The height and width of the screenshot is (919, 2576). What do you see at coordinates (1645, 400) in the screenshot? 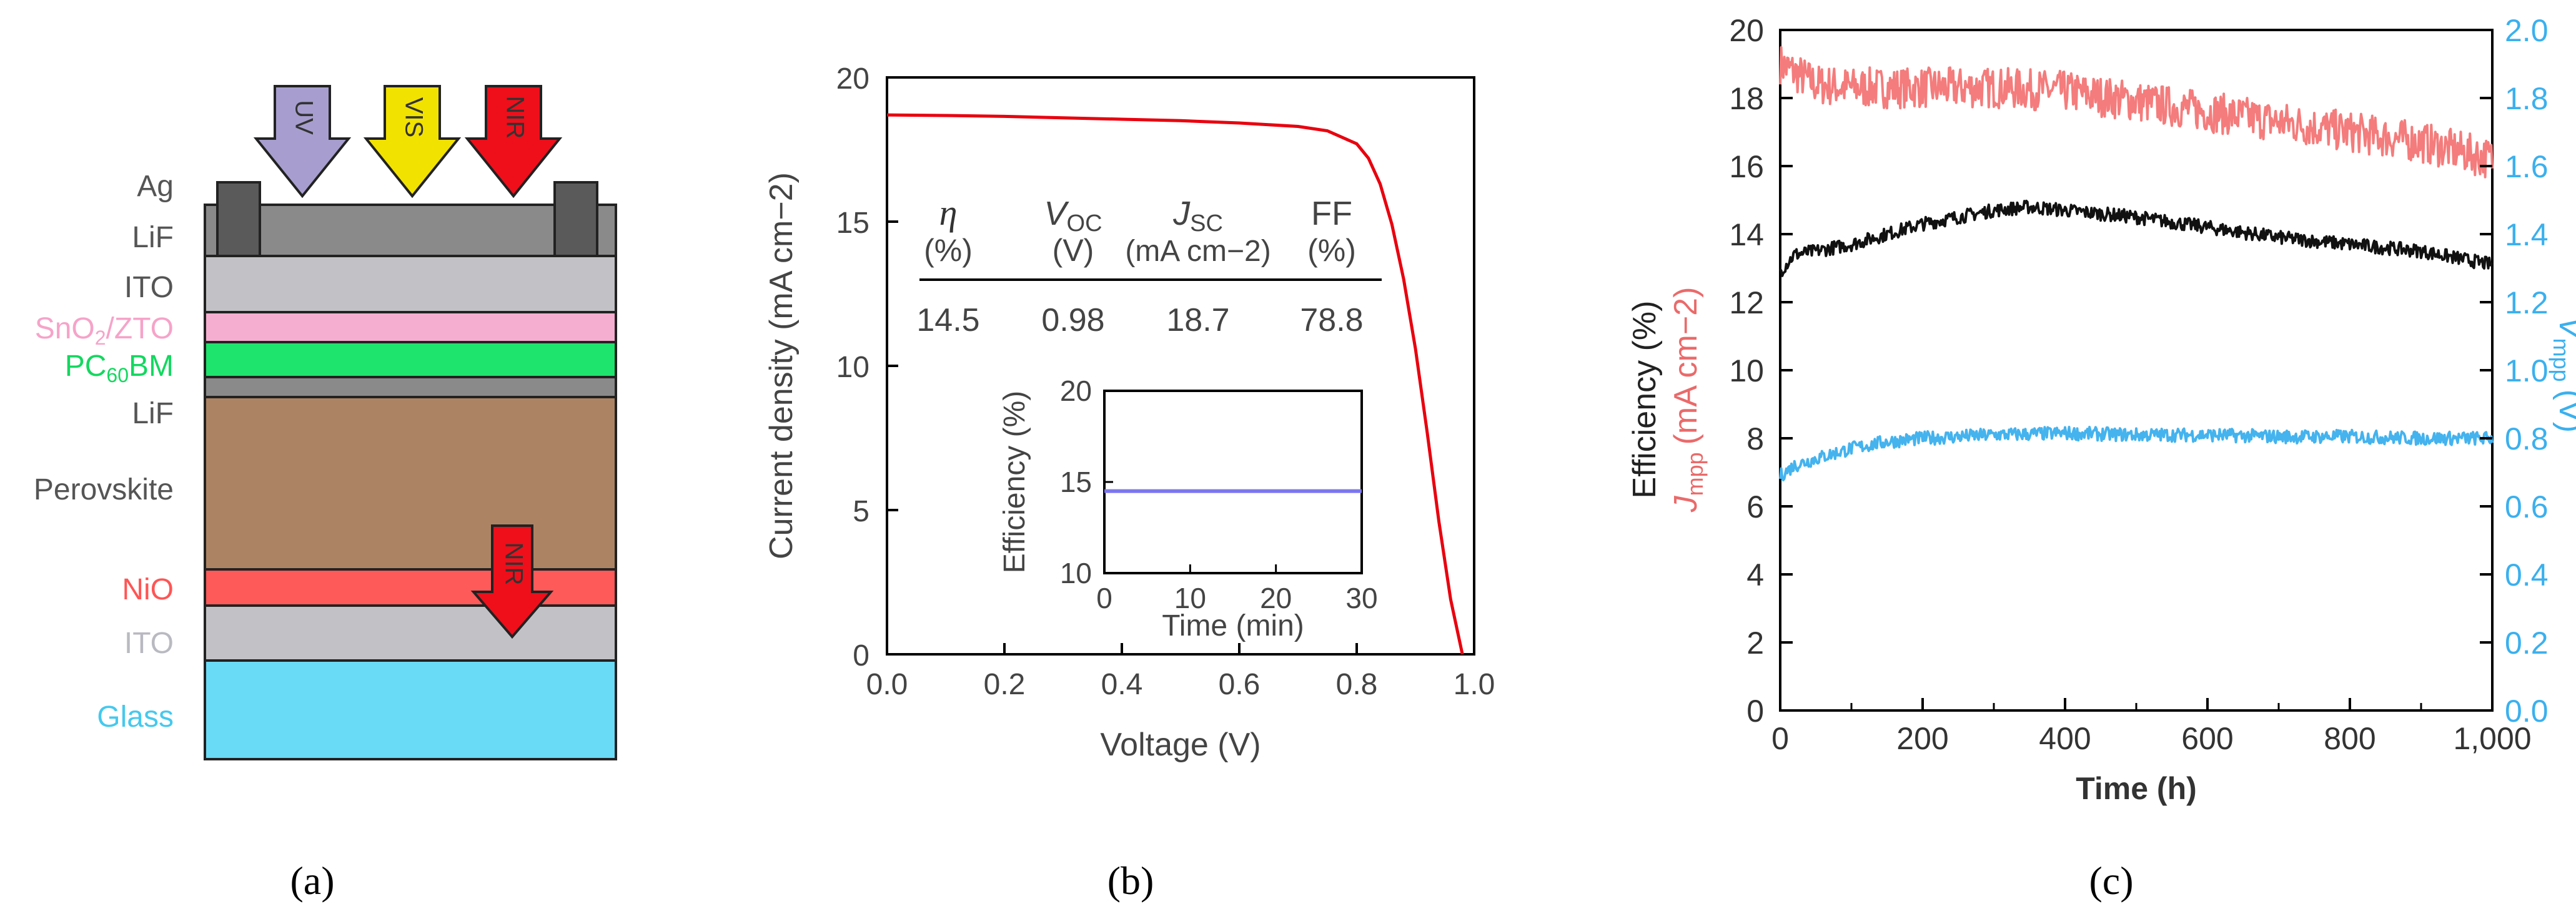
I see `efficiency-axis-label: Efficiency (%)` at bounding box center [1645, 400].